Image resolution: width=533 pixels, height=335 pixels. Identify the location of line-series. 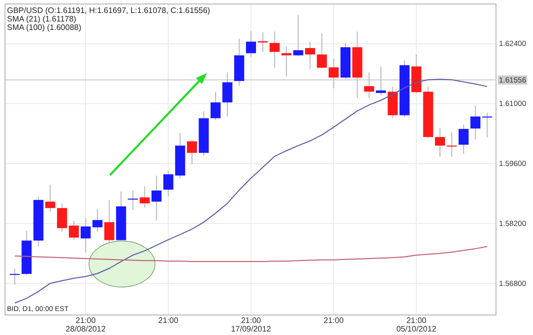
(251, 254).